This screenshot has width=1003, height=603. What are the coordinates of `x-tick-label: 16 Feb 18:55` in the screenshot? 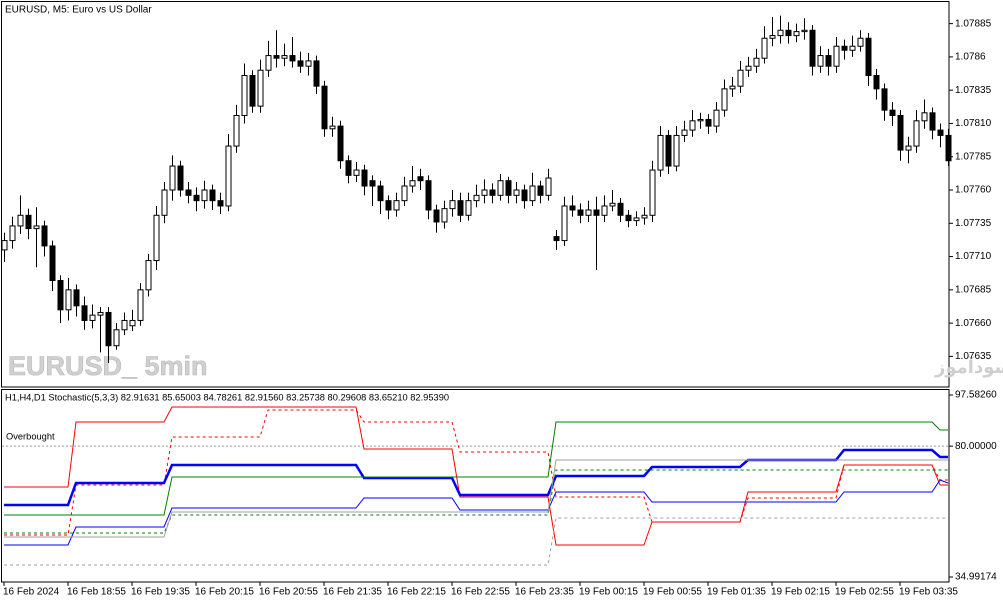 It's located at (96, 592).